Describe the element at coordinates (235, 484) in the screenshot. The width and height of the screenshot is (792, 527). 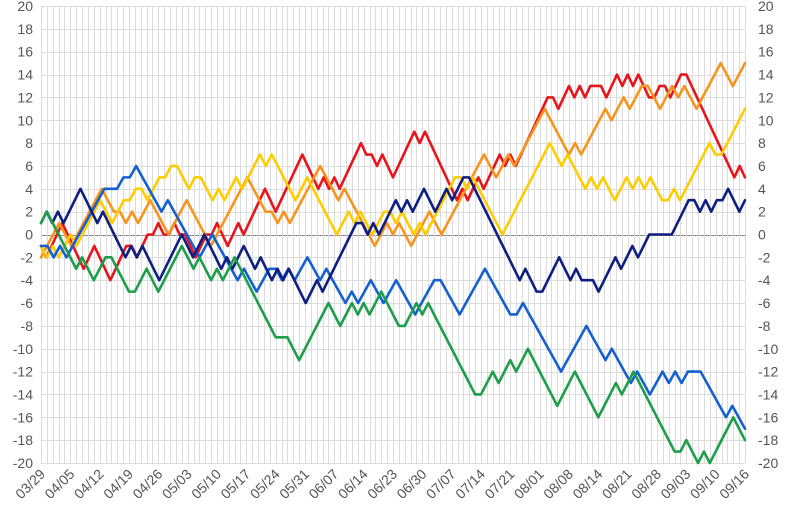
I see `x-tick-label: 05/17` at that location.